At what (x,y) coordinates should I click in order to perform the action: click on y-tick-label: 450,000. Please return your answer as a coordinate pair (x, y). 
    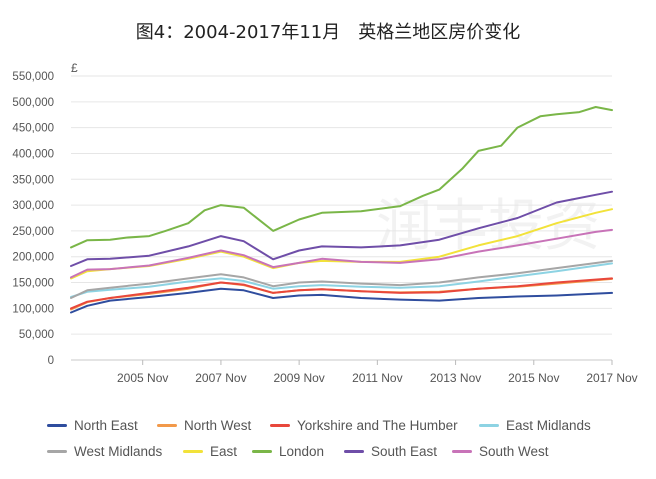
    Looking at the image, I should click on (33, 129).